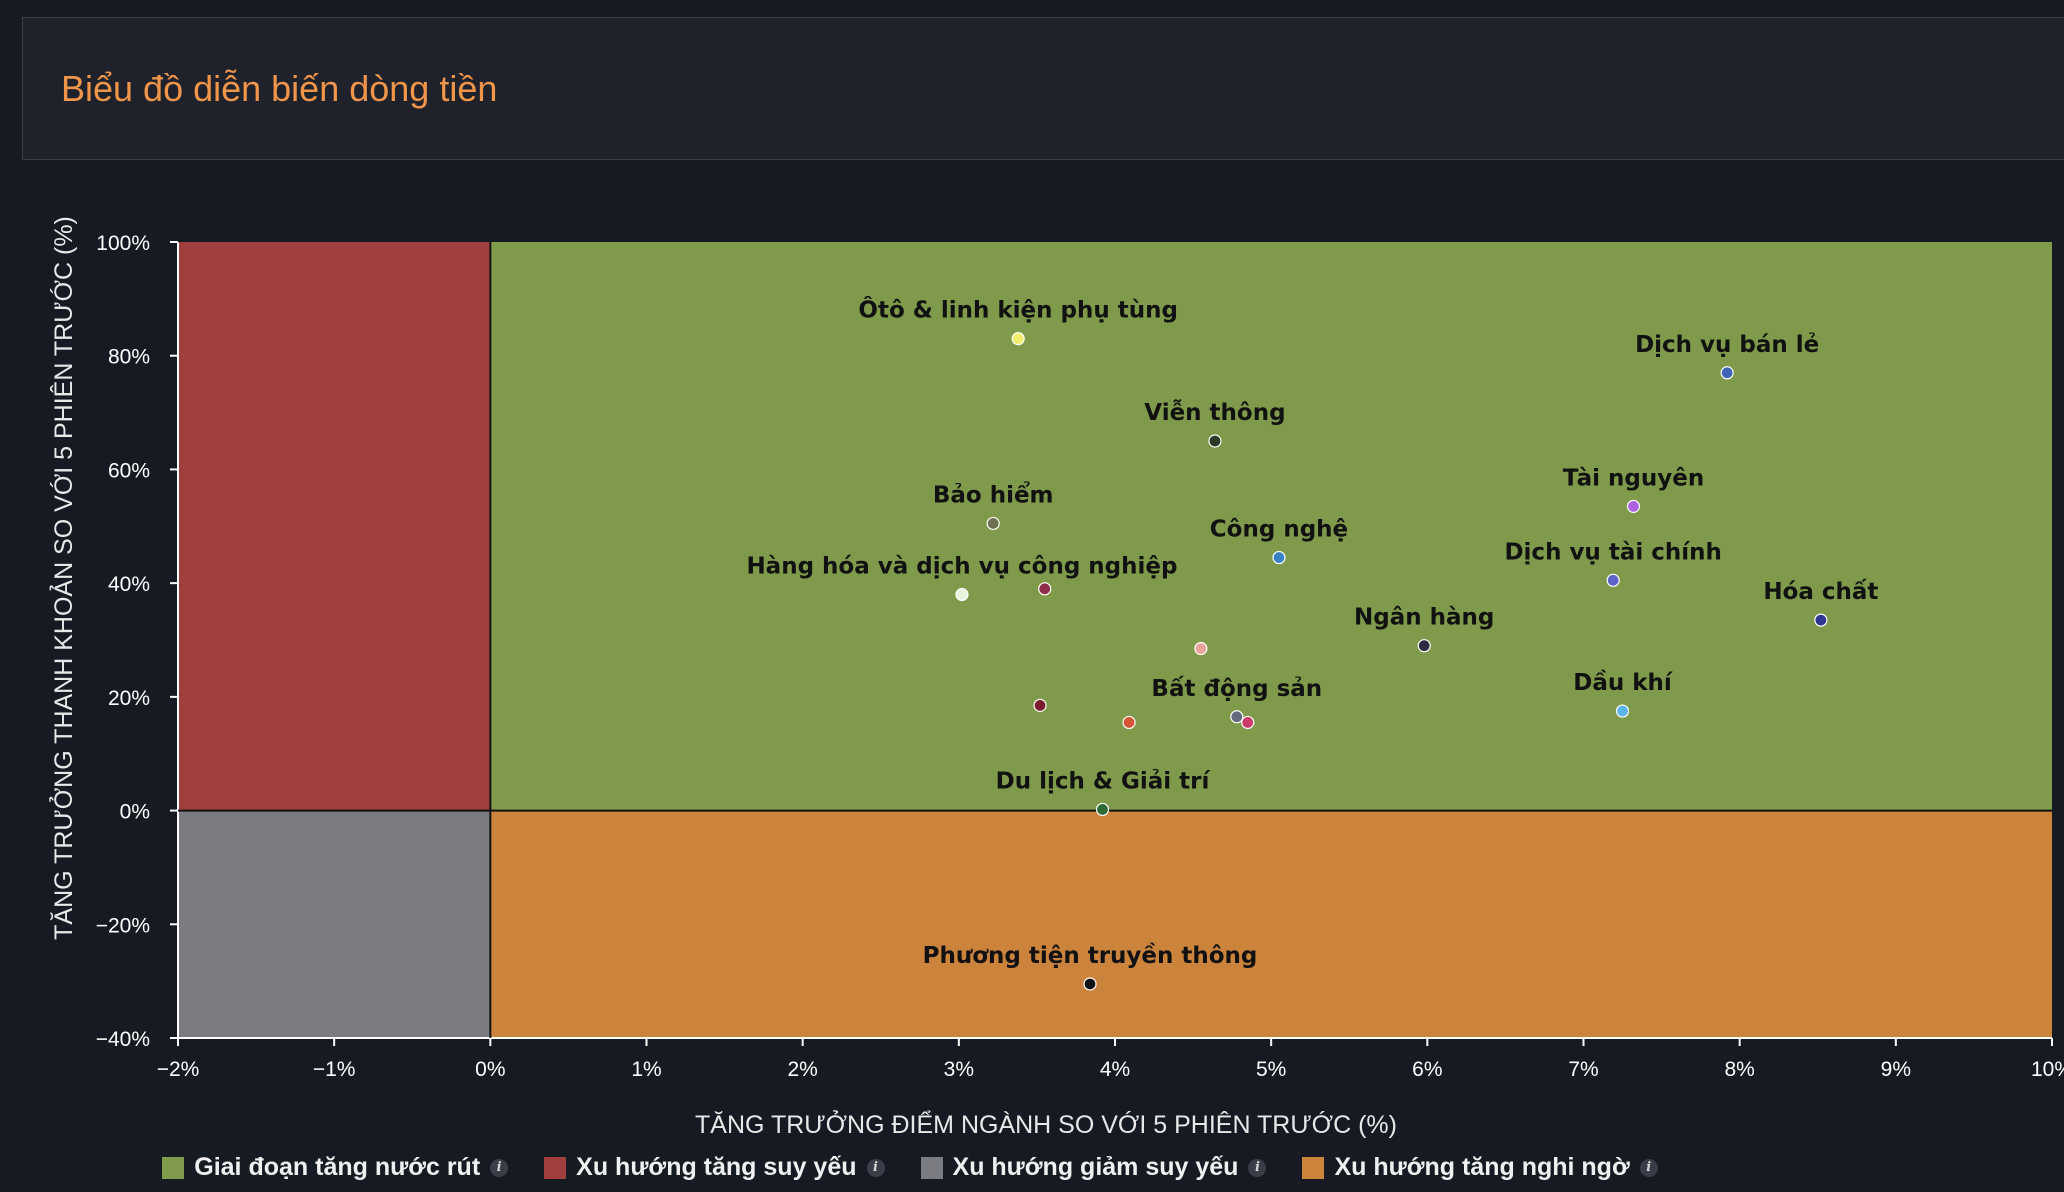 The width and height of the screenshot is (2064, 1192). What do you see at coordinates (123, 1039) in the screenshot?
I see `y-tick-label: −40%` at bounding box center [123, 1039].